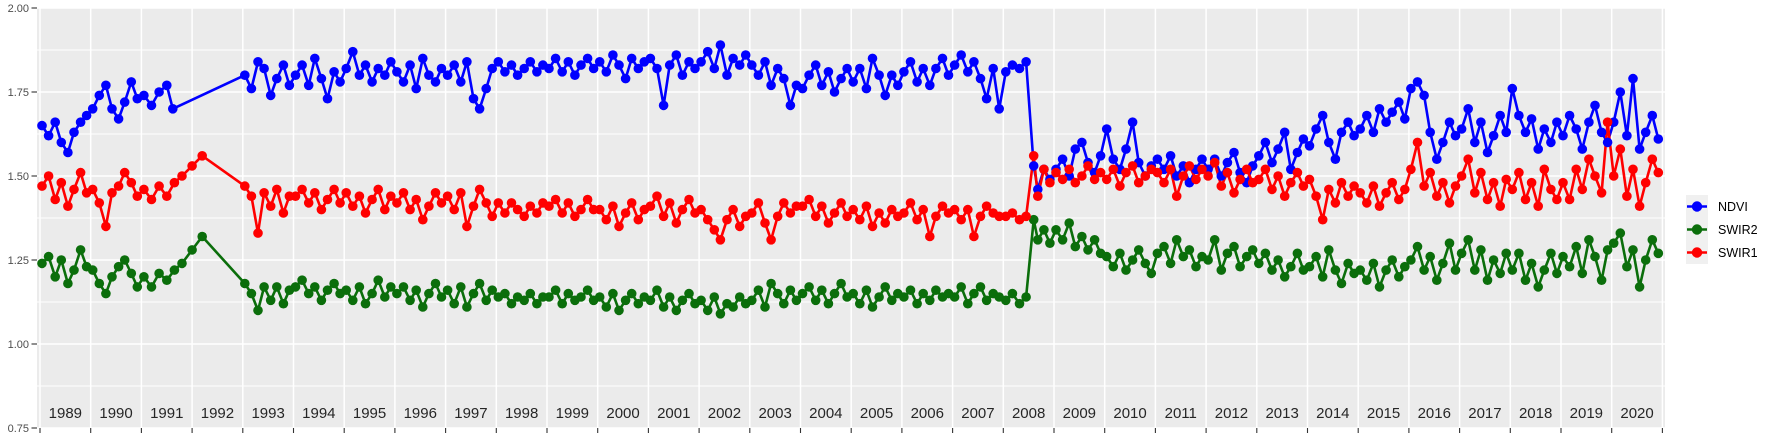  I want to click on x-axis-year-label: 2005, so click(876, 413).